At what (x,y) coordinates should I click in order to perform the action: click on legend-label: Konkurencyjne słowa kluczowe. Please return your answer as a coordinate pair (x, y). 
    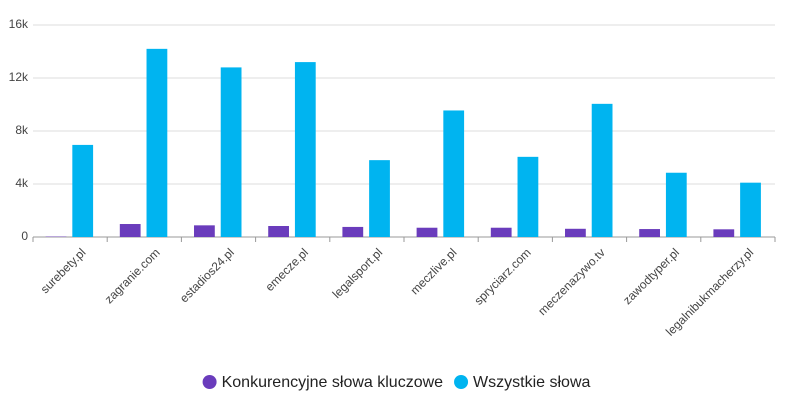
    Looking at the image, I should click on (333, 382).